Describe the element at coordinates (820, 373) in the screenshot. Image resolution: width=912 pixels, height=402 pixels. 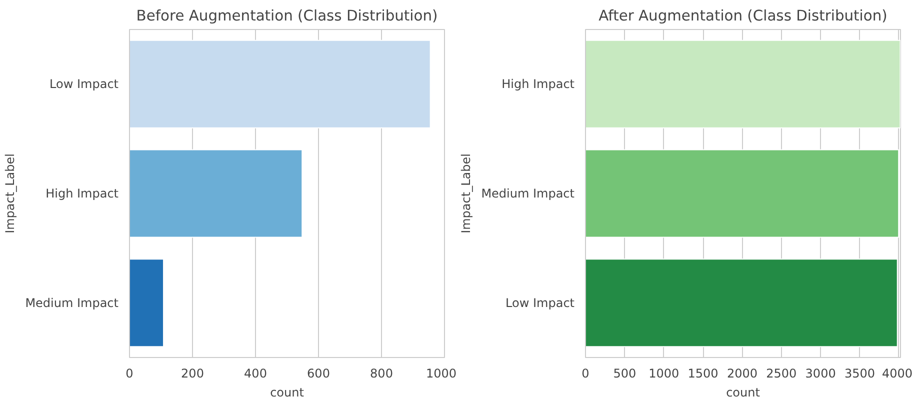
I see `x-tick-label: 3000` at that location.